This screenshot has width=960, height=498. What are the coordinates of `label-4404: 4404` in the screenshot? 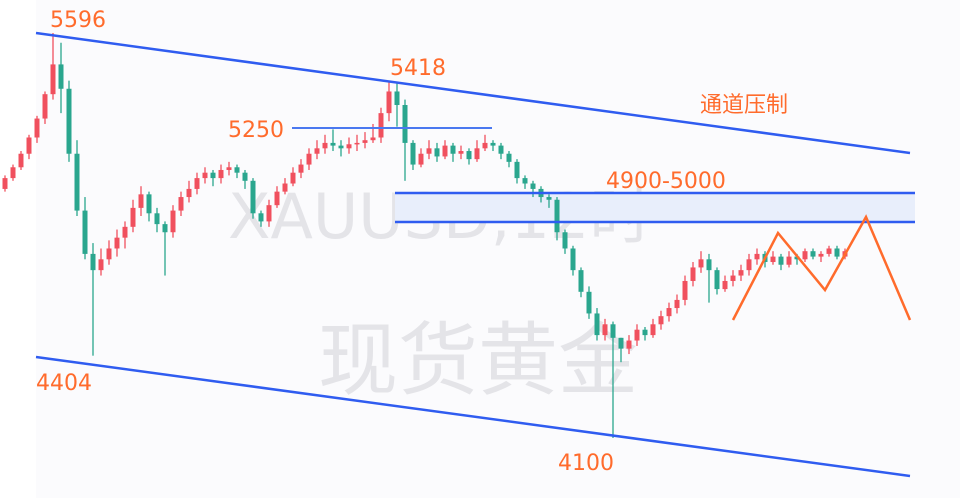 It's located at (64, 383).